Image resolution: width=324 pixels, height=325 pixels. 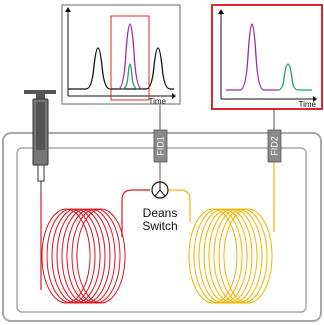 I want to click on heart-cut-window, so click(x=130, y=58).